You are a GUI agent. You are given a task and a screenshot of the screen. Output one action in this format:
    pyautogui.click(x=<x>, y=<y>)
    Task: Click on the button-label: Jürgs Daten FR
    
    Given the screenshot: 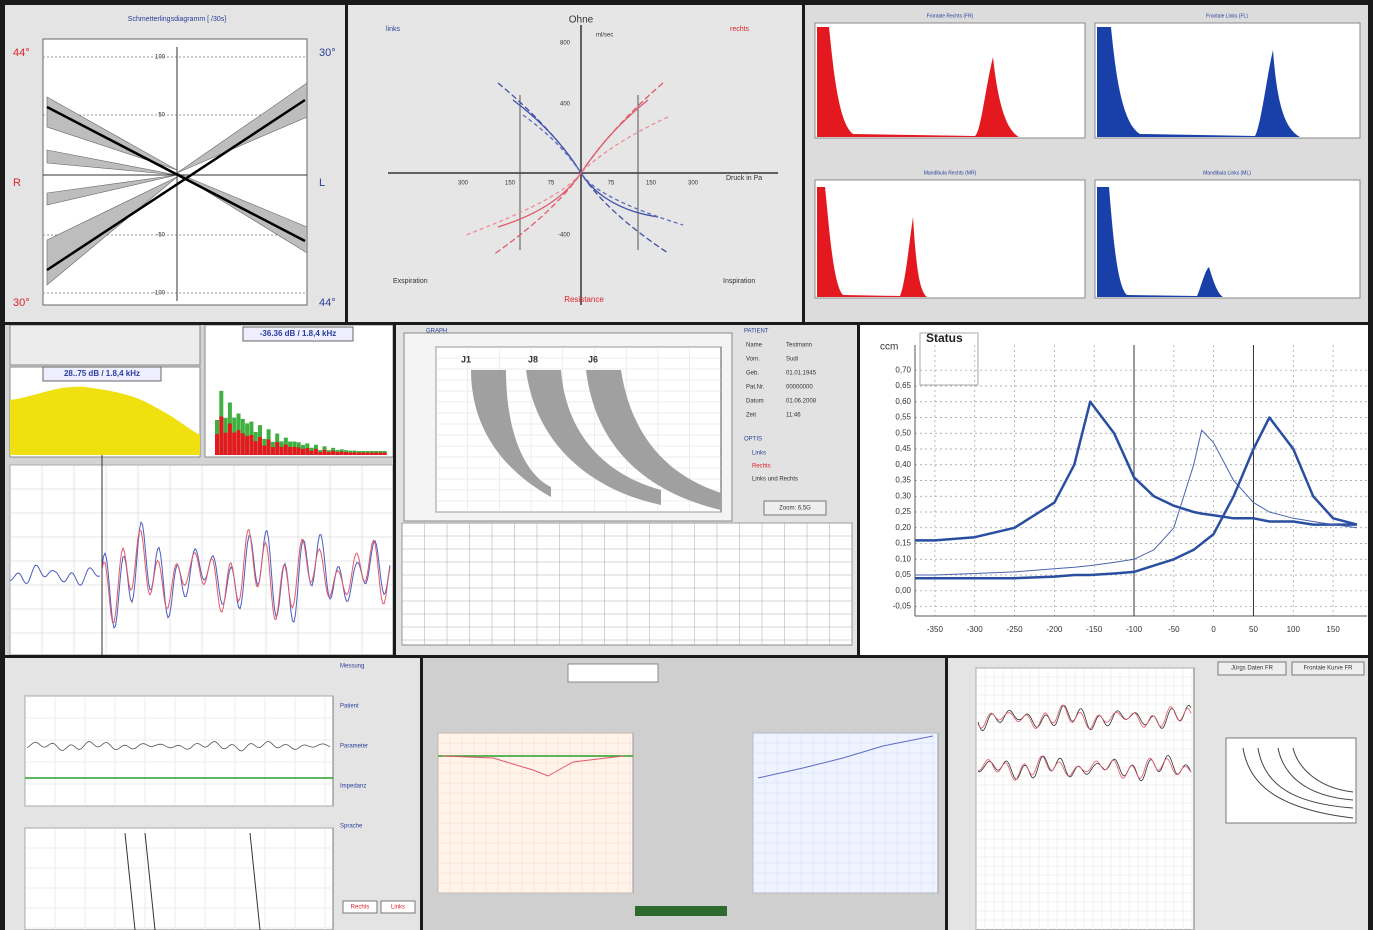 What is the action you would take?
    pyautogui.click(x=1252, y=669)
    